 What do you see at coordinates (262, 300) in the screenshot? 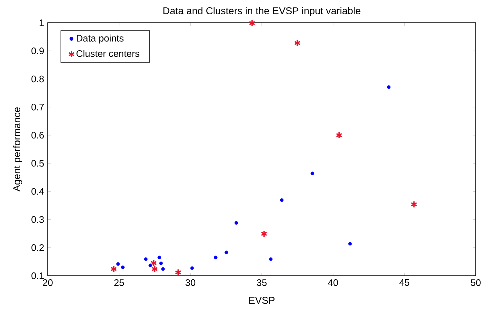
I see `x-axis-title: EVSP` at bounding box center [262, 300].